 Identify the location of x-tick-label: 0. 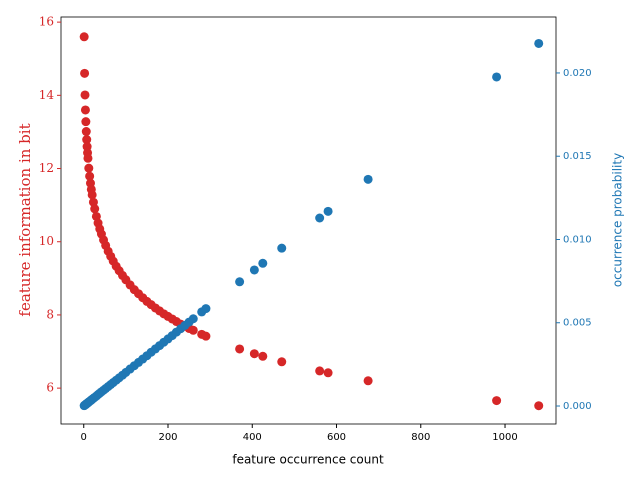
(84, 437).